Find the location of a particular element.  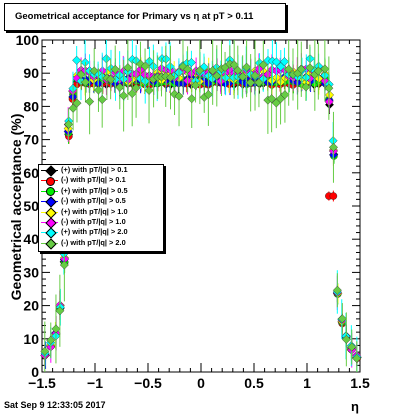

x-tick-label: −1 is located at coordinates (95, 383).